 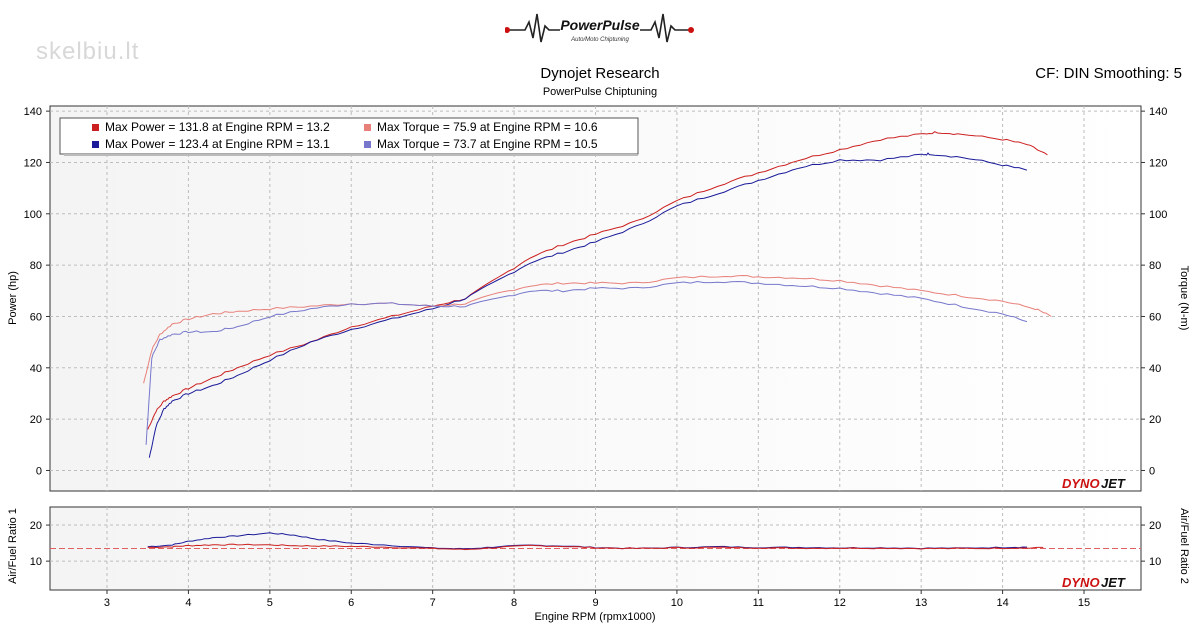 What do you see at coordinates (39, 471) in the screenshot?
I see `y-tick-label: 0` at bounding box center [39, 471].